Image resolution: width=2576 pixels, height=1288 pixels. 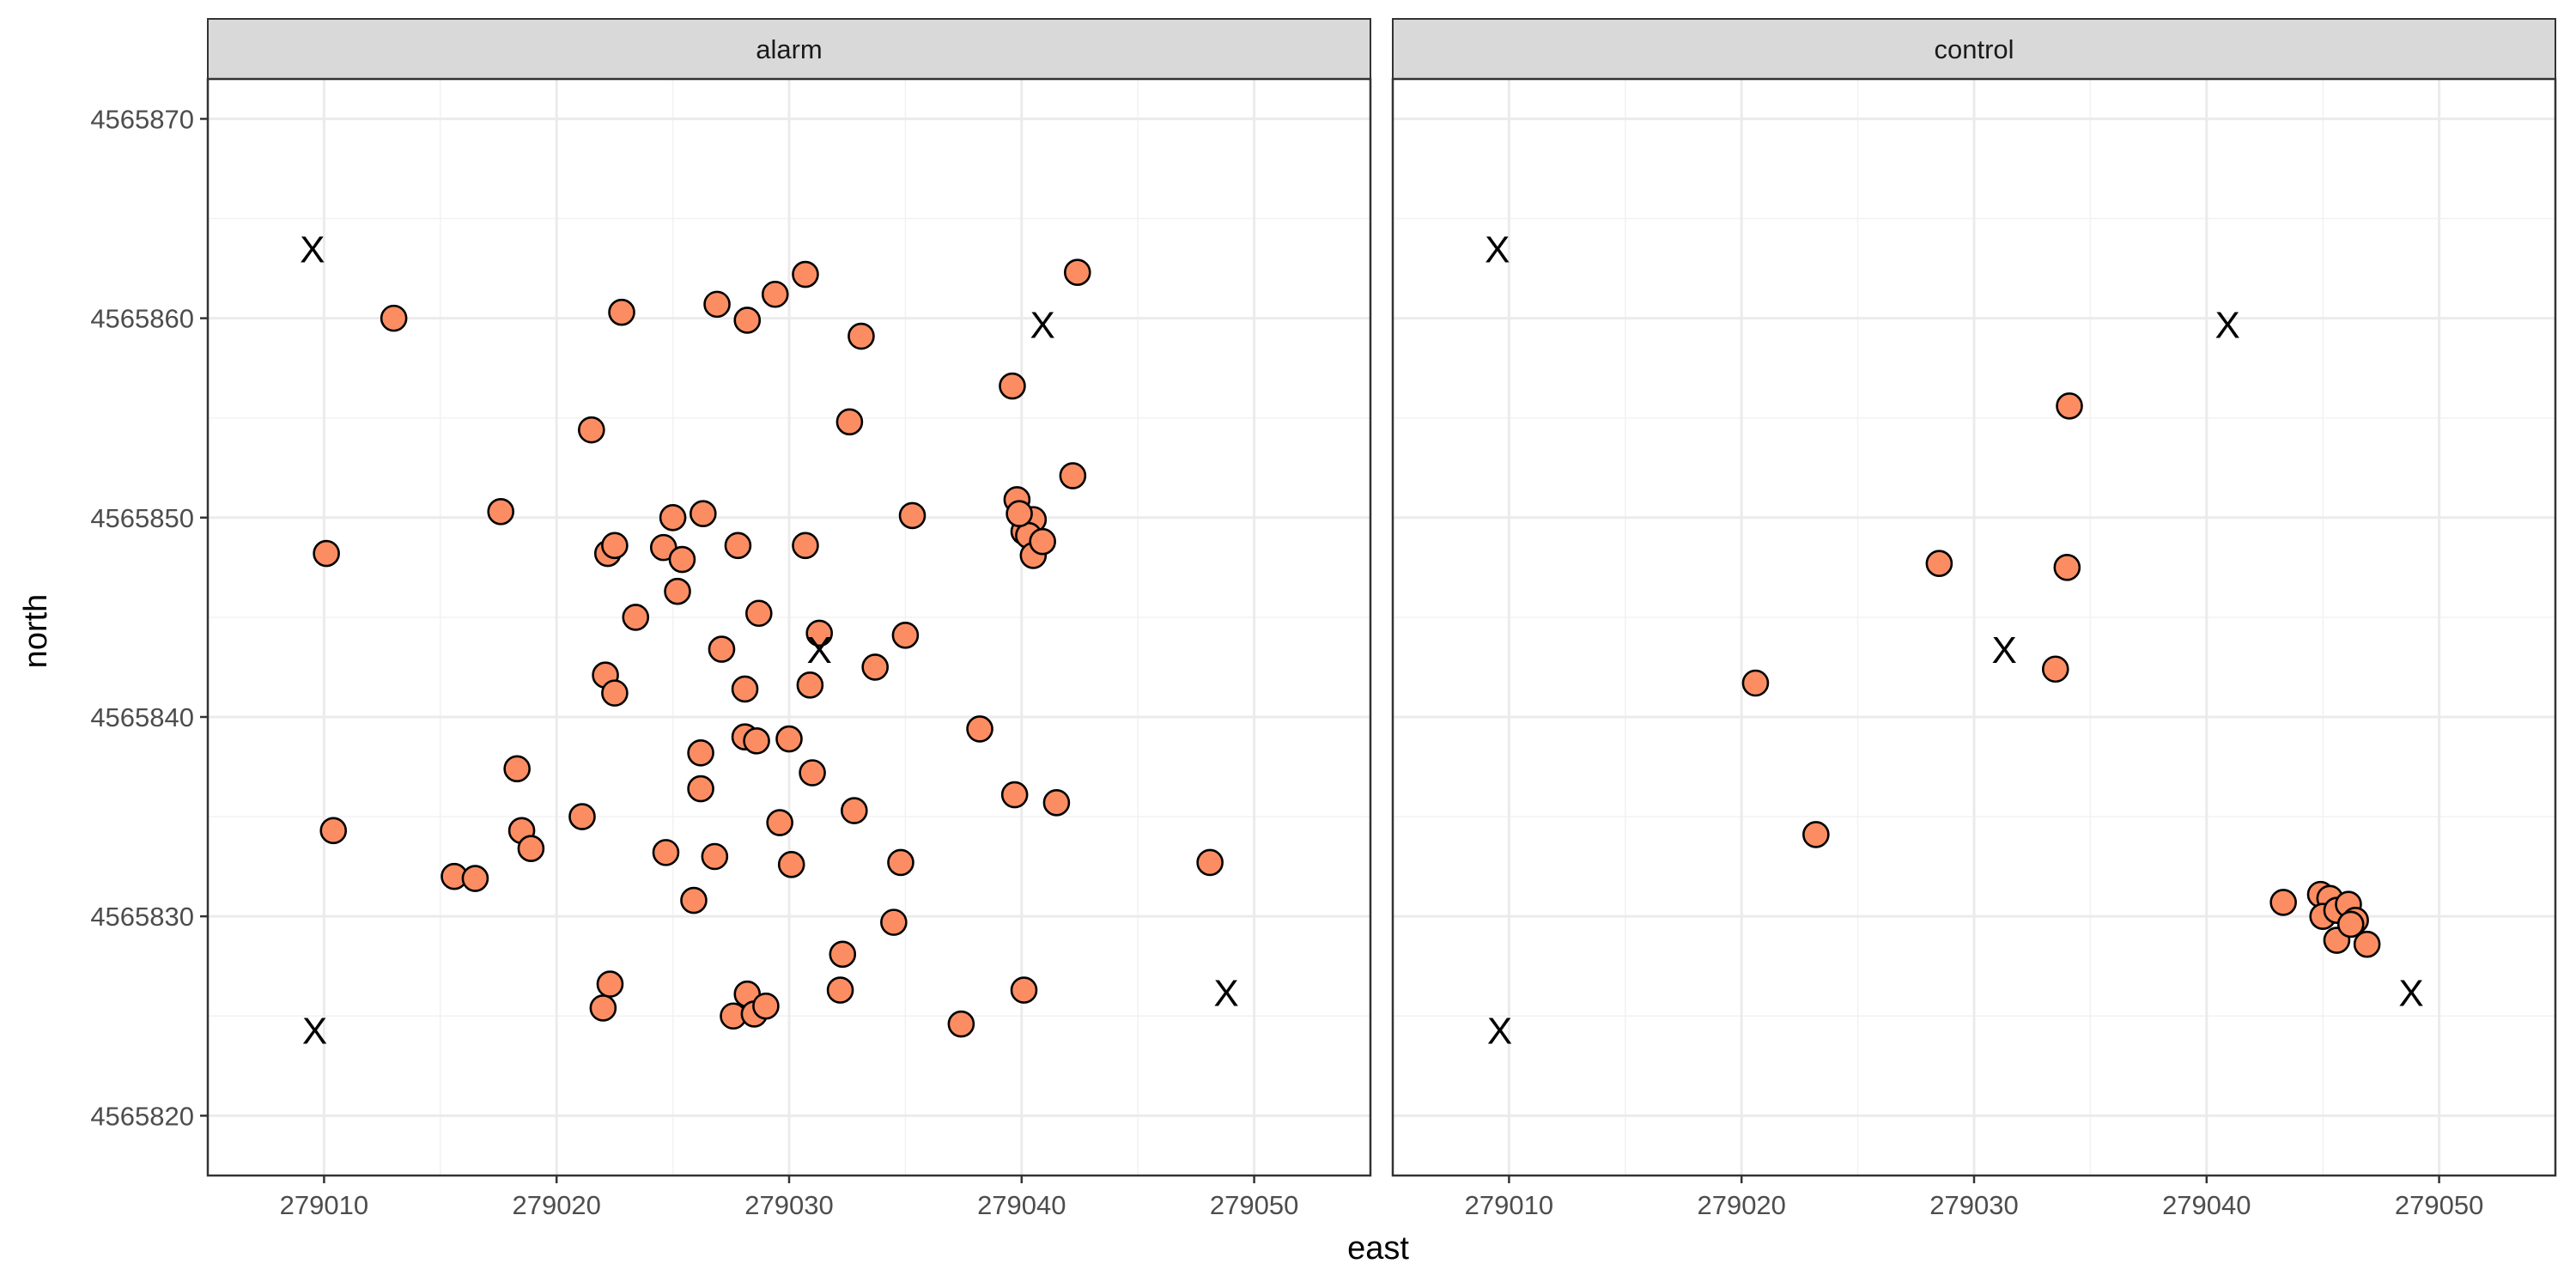 I want to click on points-control, so click(x=2061, y=675).